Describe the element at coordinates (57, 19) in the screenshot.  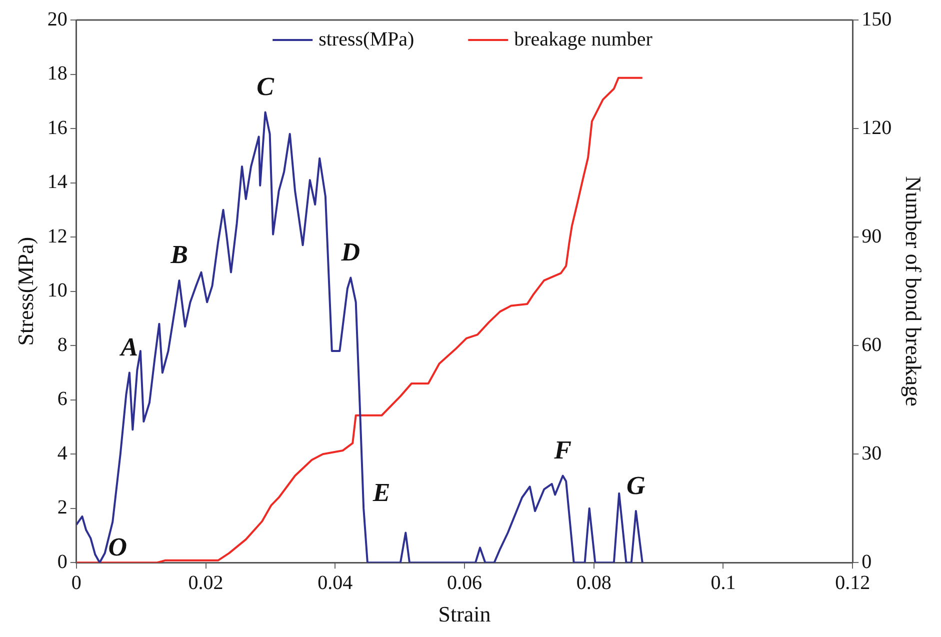
I see `y-tick-label: 20` at that location.